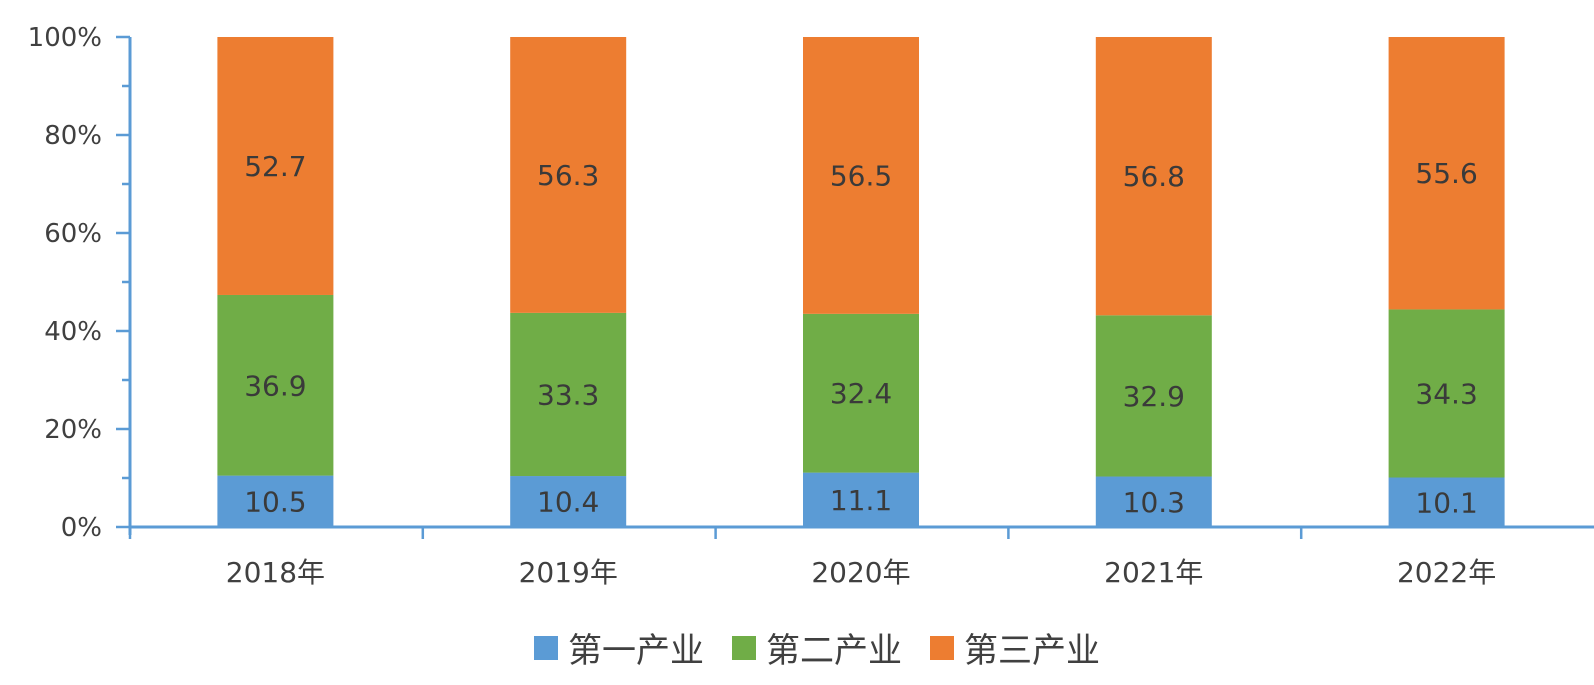  What do you see at coordinates (73, 430) in the screenshot?
I see `y-tick-label: 20%` at bounding box center [73, 430].